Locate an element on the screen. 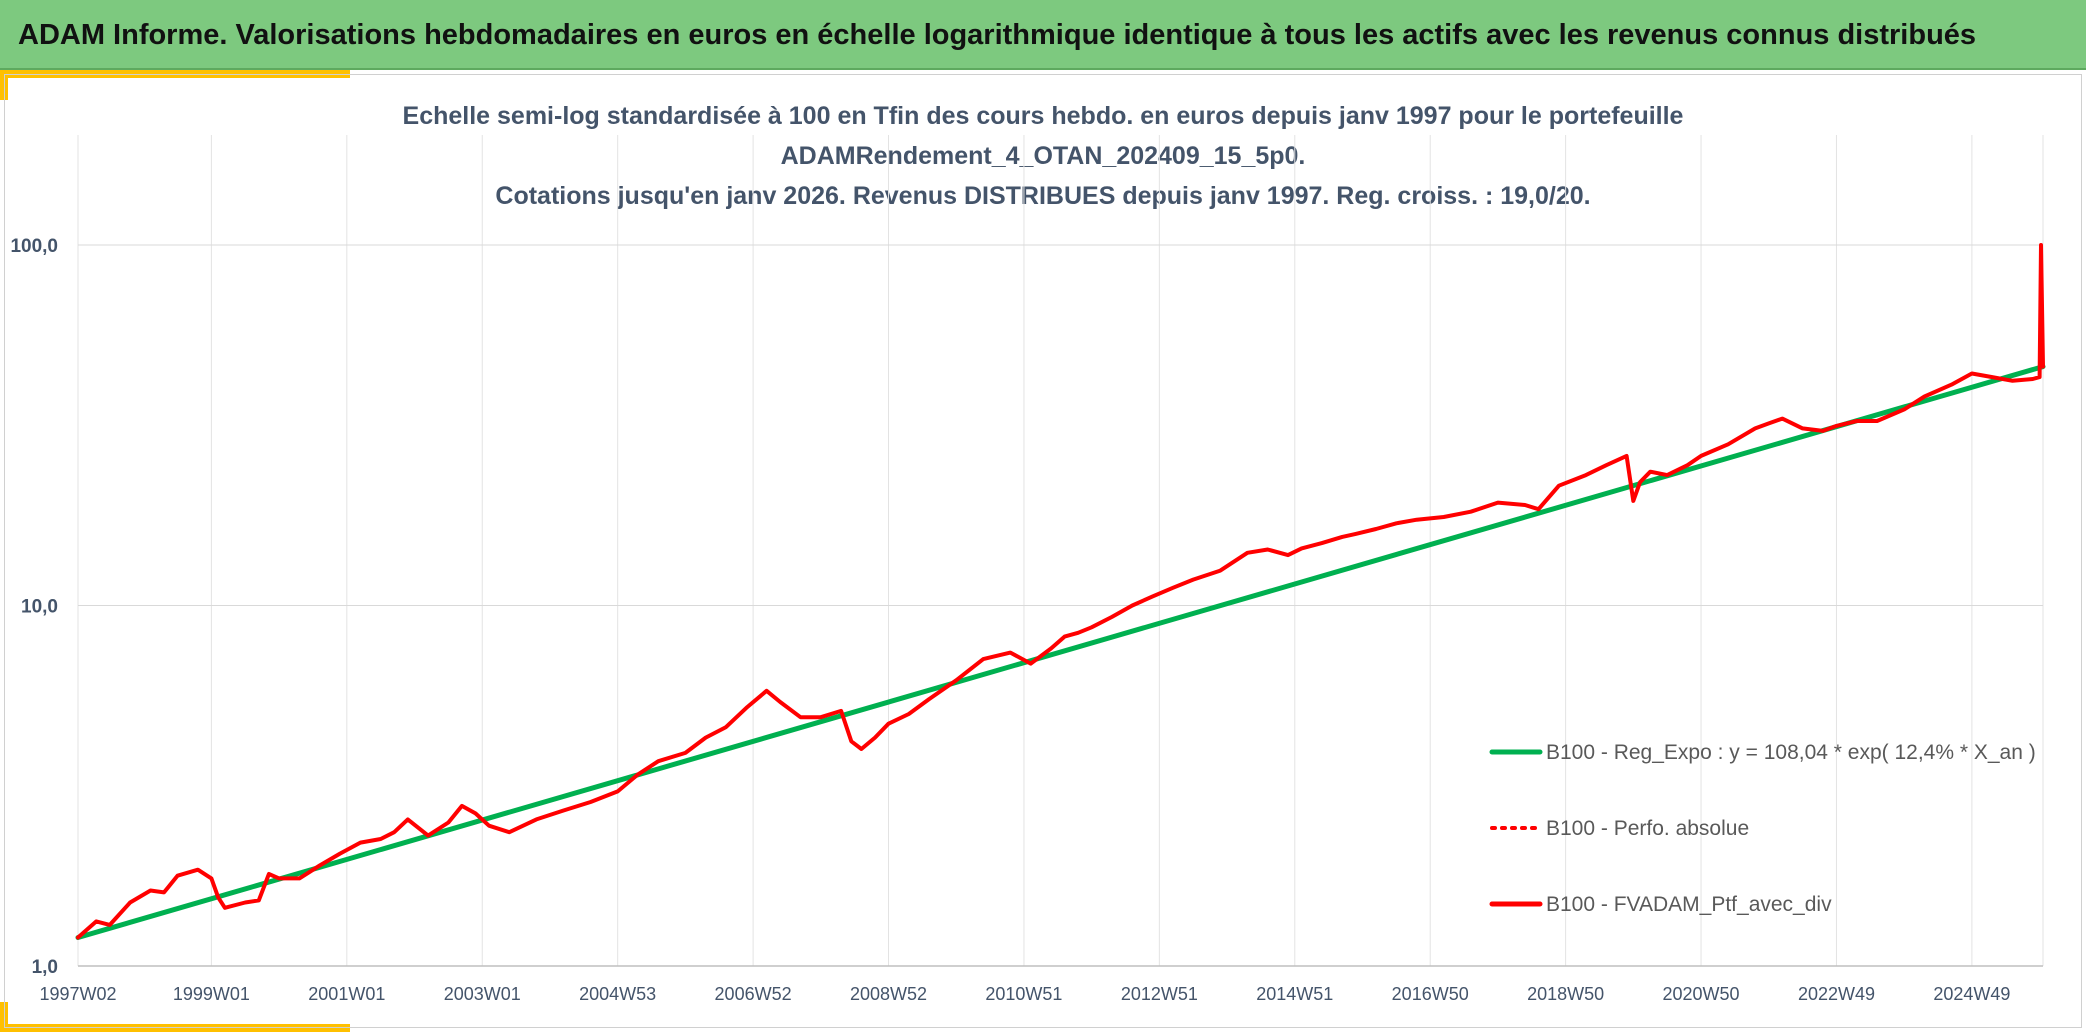 The height and width of the screenshot is (1032, 2086). x-tick-label: 1999W01 is located at coordinates (211, 994).